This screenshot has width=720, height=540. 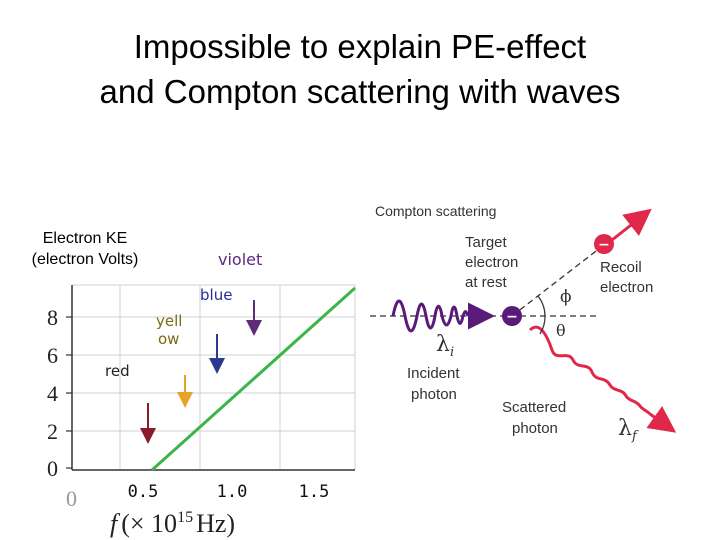 I want to click on recoil-arrow, so click(x=631, y=225).